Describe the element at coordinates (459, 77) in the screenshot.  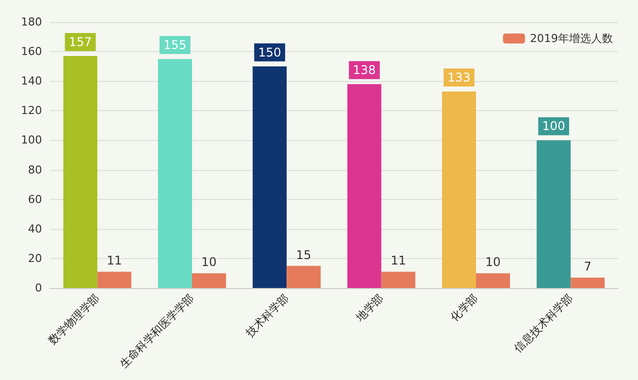
I see `data-label: 133` at that location.